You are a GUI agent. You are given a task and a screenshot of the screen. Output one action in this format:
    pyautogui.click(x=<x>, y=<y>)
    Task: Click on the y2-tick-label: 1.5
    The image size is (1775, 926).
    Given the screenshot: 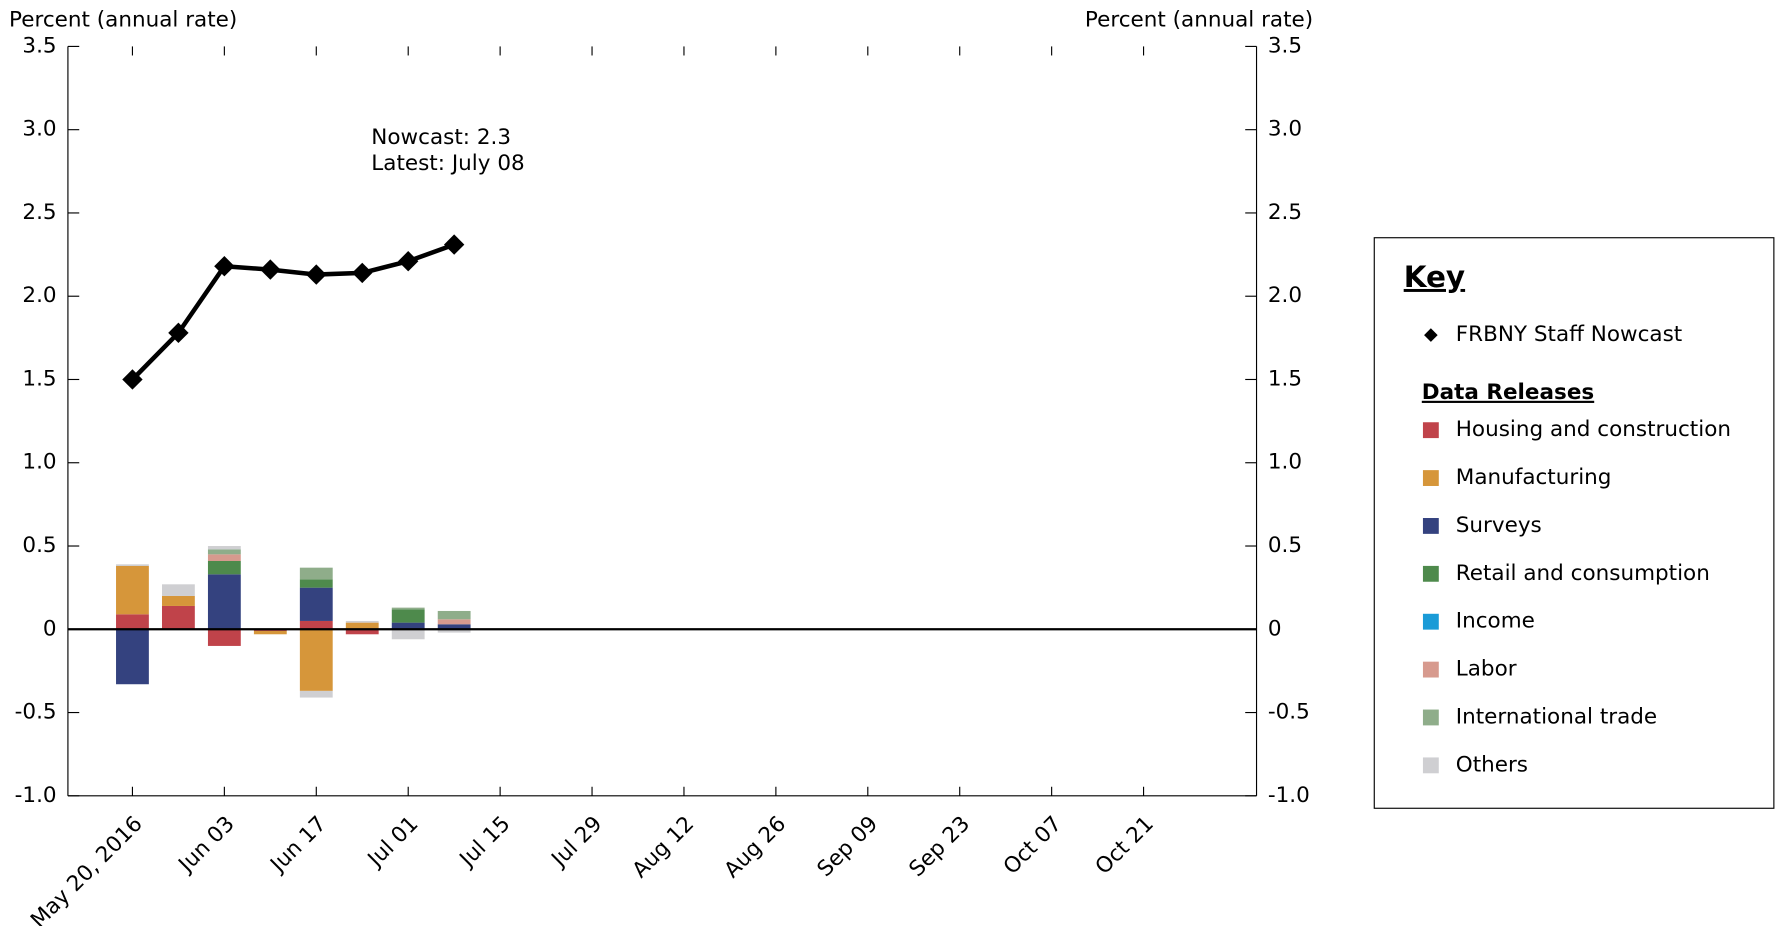 What is the action you would take?
    pyautogui.click(x=1285, y=378)
    